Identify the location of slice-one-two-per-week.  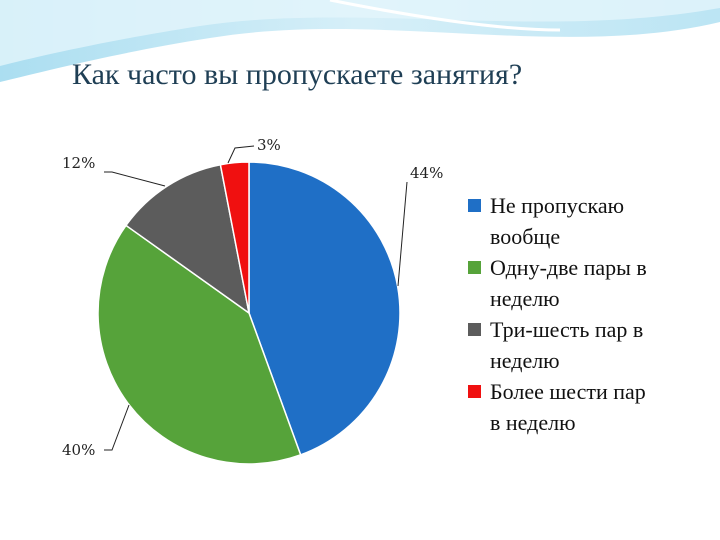
(199, 344).